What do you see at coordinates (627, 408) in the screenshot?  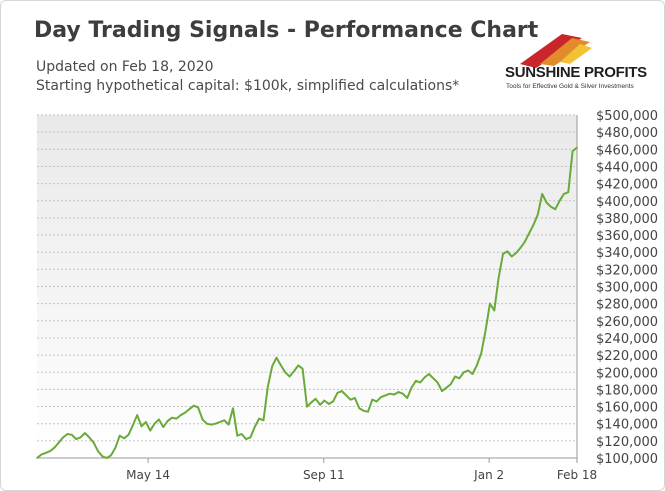 I see `y-tick-label: $160,000` at bounding box center [627, 408].